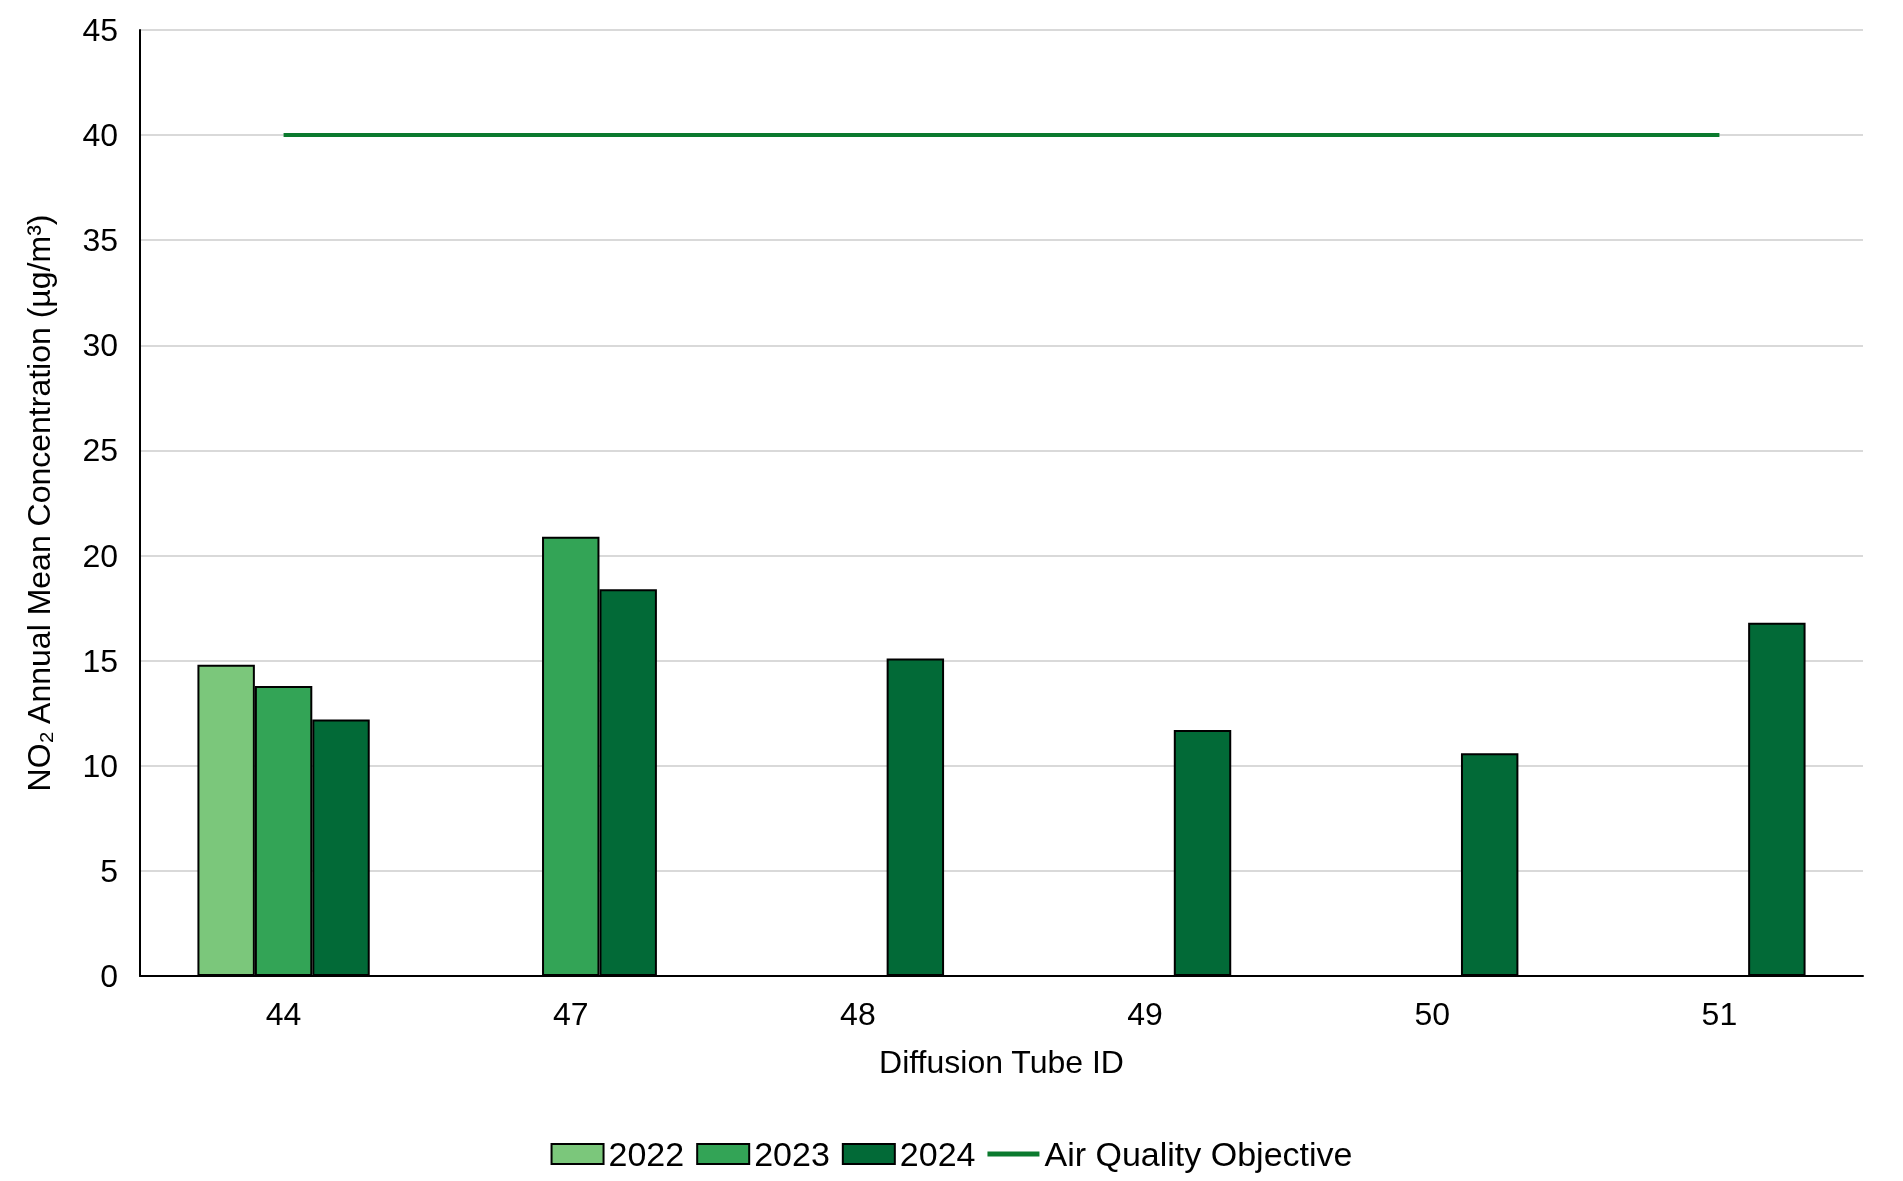  What do you see at coordinates (100, 450) in the screenshot?
I see `y-tick-label: 25` at bounding box center [100, 450].